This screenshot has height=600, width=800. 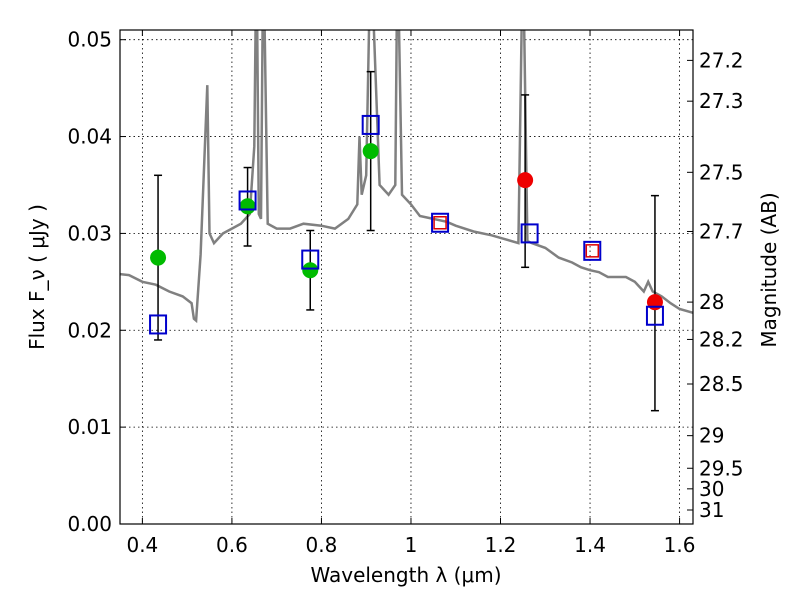 What do you see at coordinates (721, 101) in the screenshot?
I see `mag-tick-label: 27.3` at bounding box center [721, 101].